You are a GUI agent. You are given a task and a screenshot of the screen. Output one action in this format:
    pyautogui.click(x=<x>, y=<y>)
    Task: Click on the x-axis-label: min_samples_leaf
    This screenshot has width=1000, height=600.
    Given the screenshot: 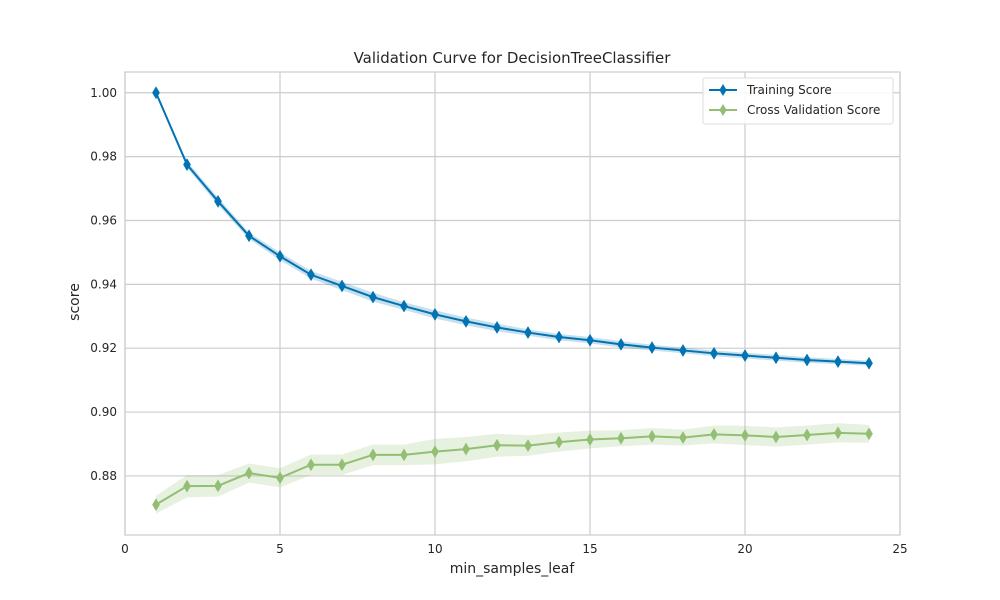 What is the action you would take?
    pyautogui.click(x=513, y=569)
    